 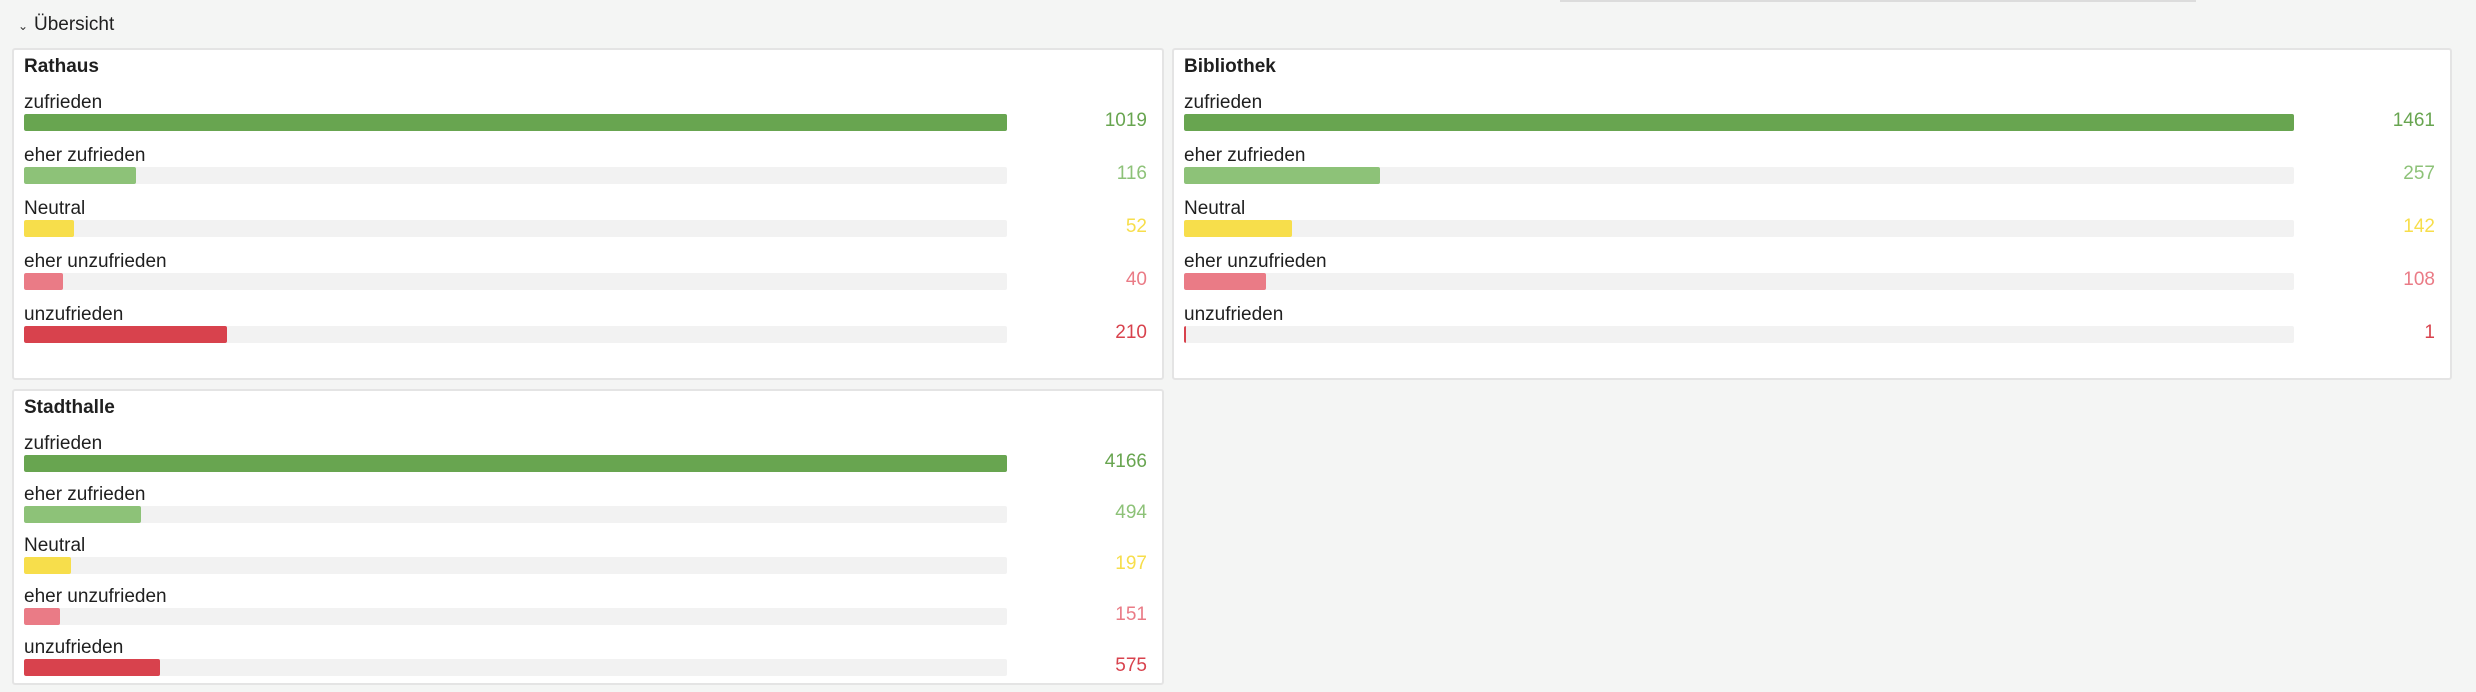 What do you see at coordinates (1131, 173) in the screenshot?
I see `bar-count: 116` at bounding box center [1131, 173].